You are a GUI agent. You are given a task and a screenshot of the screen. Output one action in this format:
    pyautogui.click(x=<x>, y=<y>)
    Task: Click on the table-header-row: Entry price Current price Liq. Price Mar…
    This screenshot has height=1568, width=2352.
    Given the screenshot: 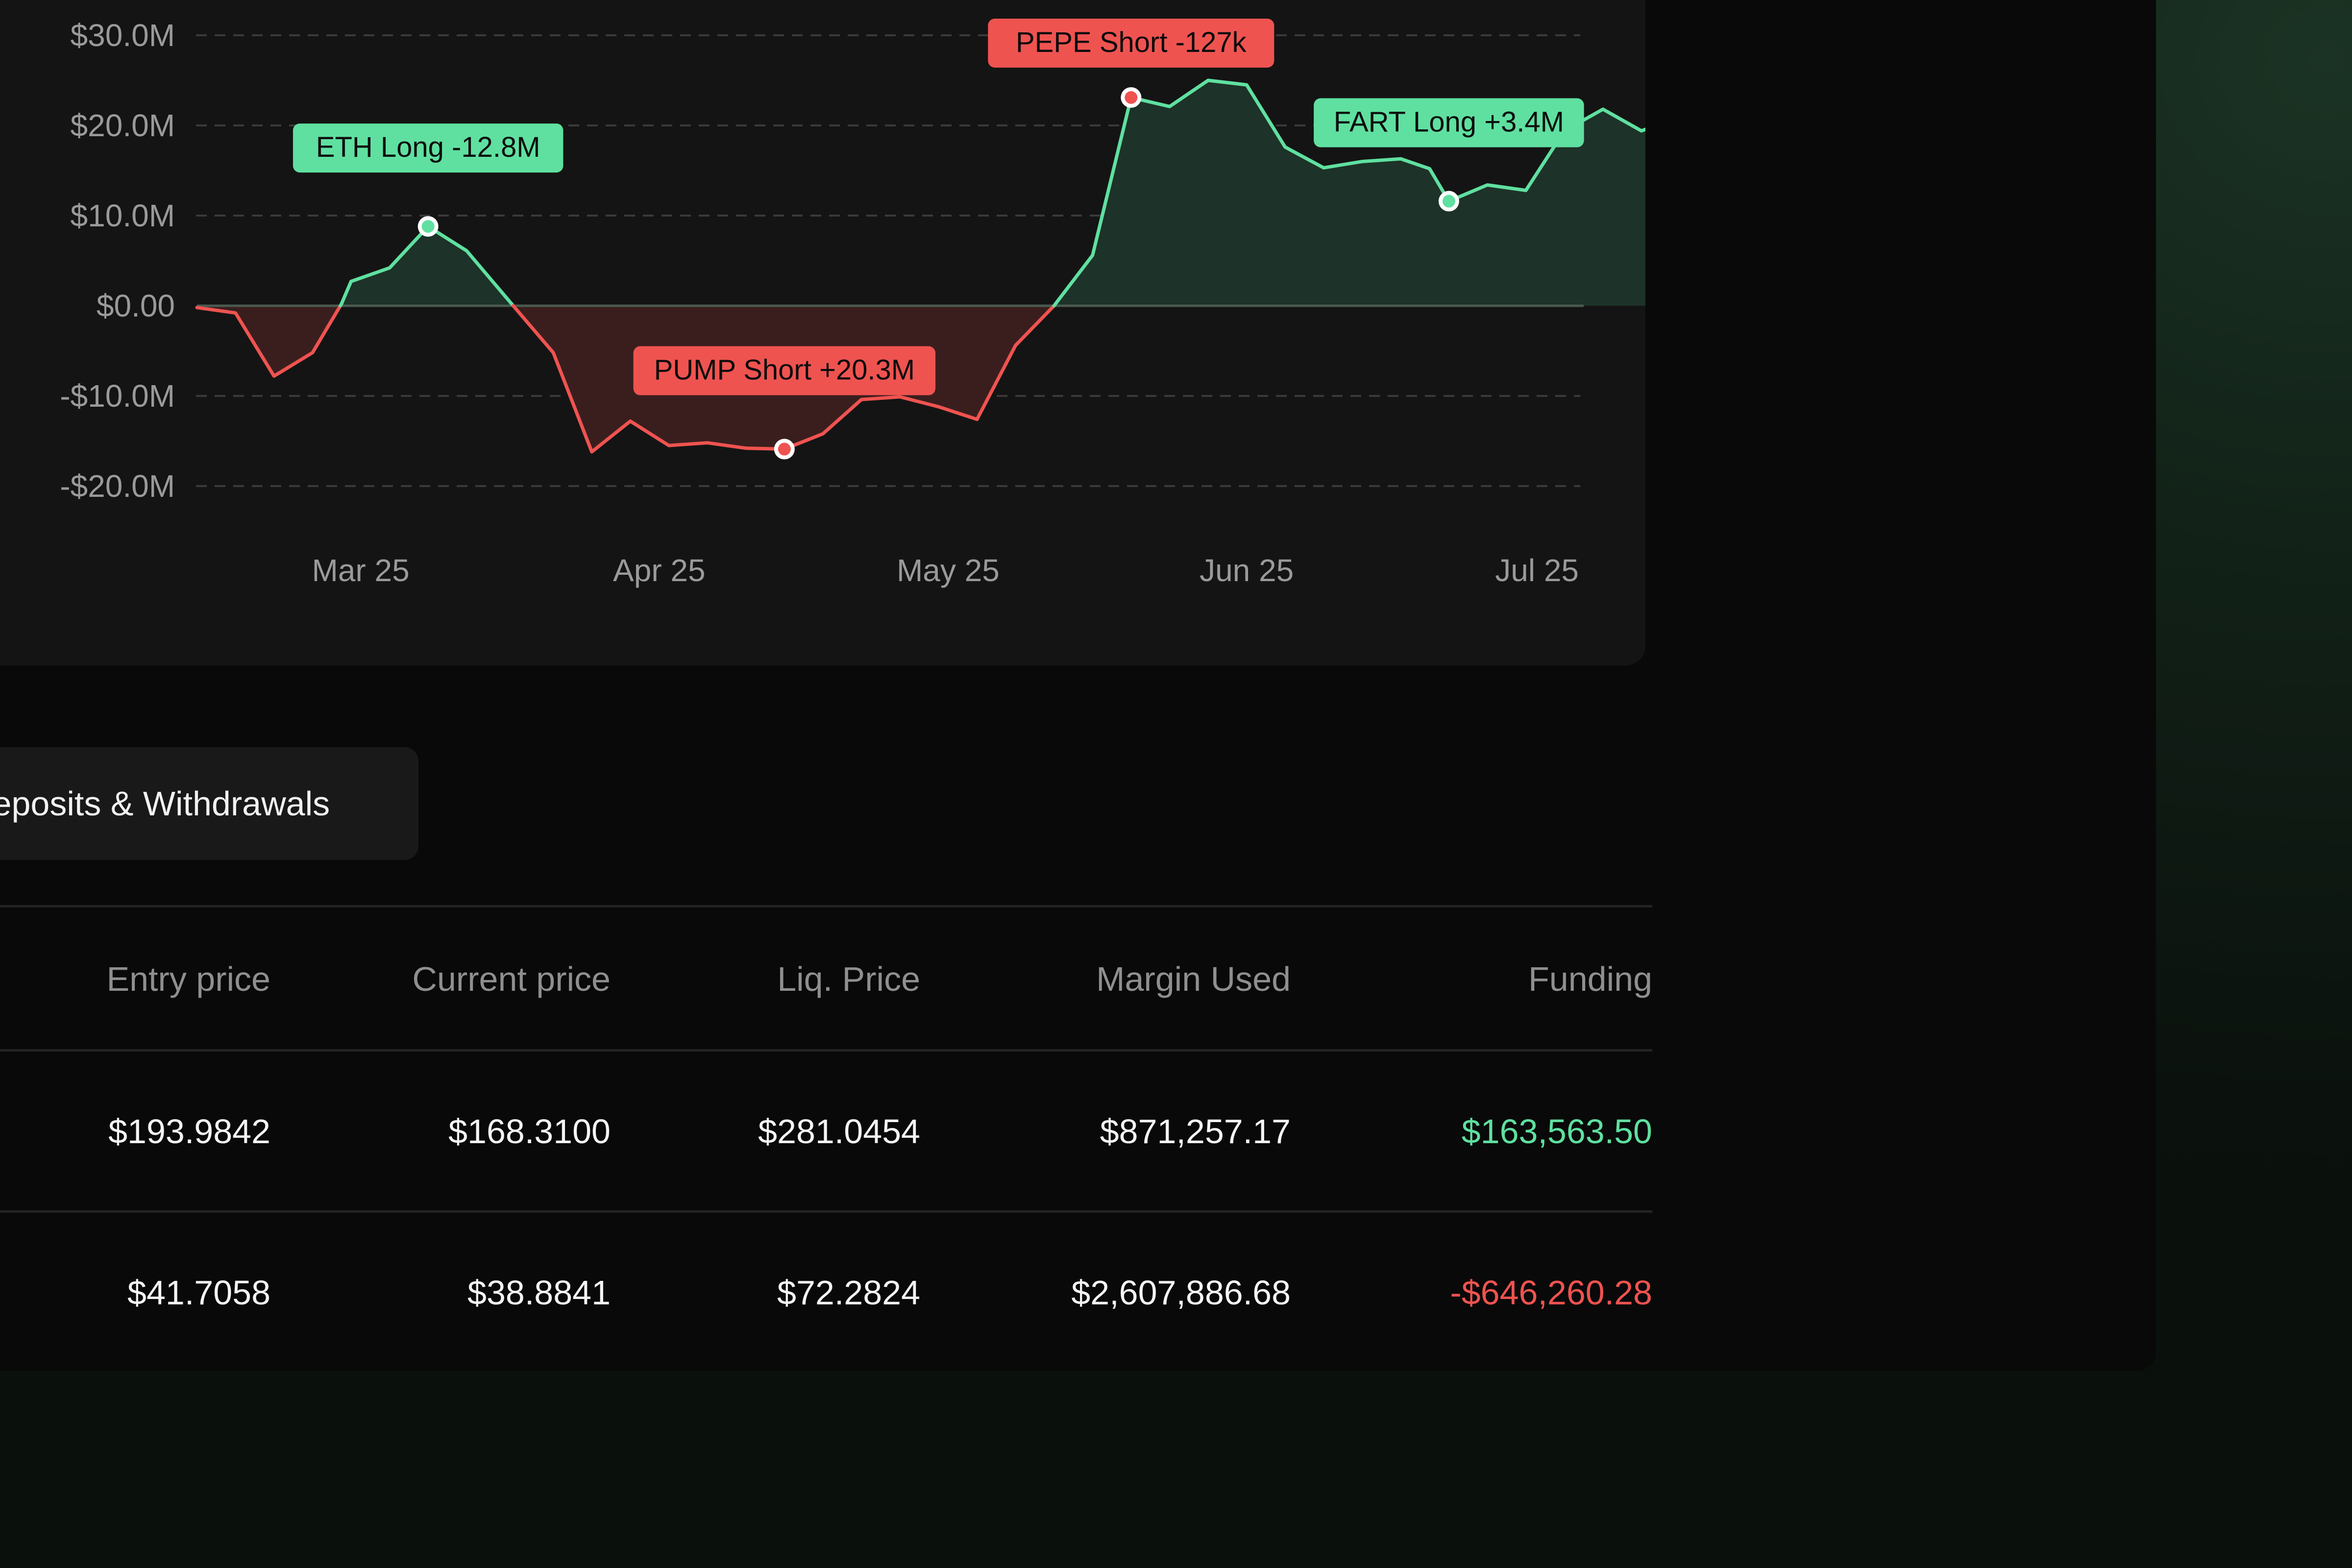 What is the action you would take?
    pyautogui.click(x=826, y=979)
    